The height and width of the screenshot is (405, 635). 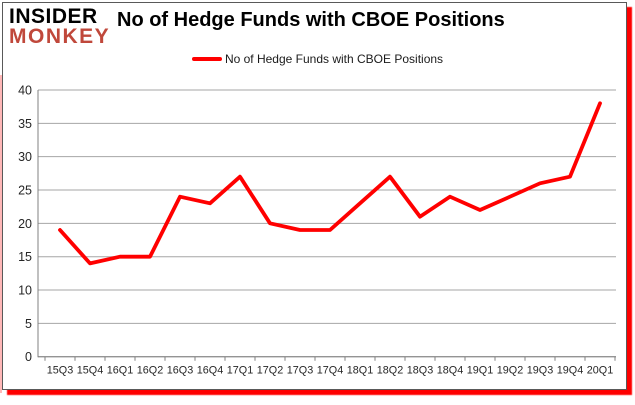 I want to click on x-axis-tick-label: 16Q4, so click(x=210, y=371).